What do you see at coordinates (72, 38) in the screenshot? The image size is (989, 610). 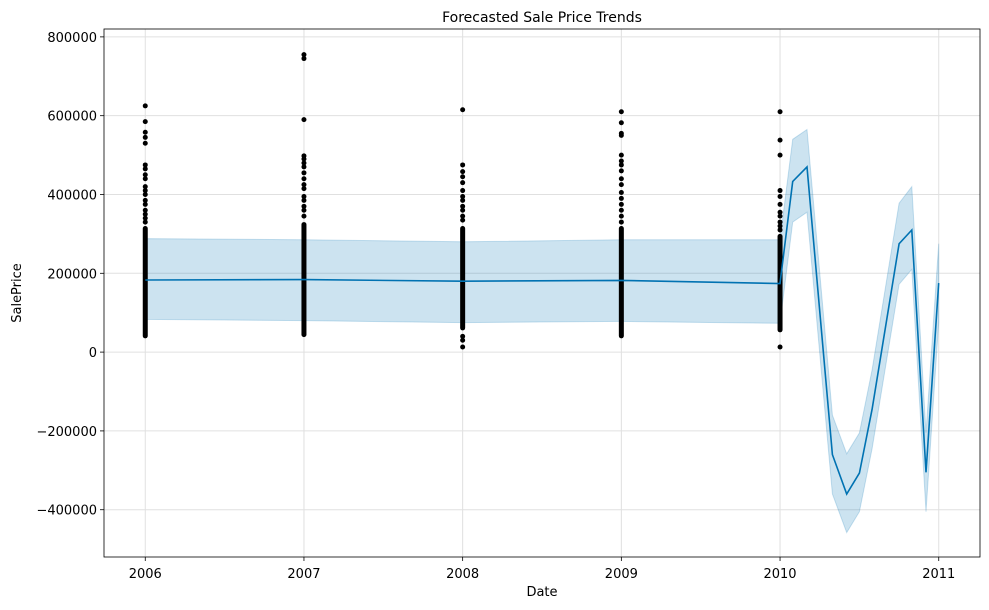 I see `y-tick-label: 800000` at bounding box center [72, 38].